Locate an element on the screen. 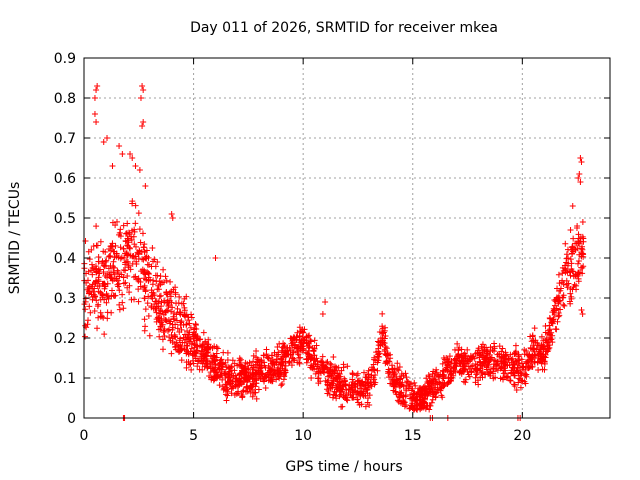 The width and height of the screenshot is (640, 480). y-tick-label: 0.5 is located at coordinates (65, 219).